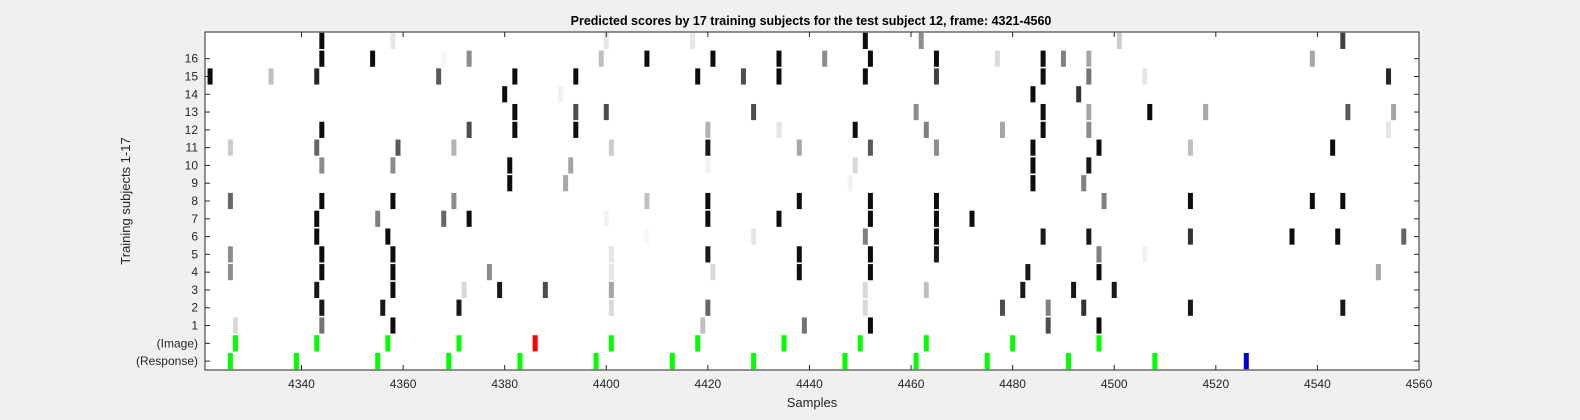 The height and width of the screenshot is (420, 1580). What do you see at coordinates (809, 384) in the screenshot?
I see `x-tick-label: 4440` at bounding box center [809, 384].